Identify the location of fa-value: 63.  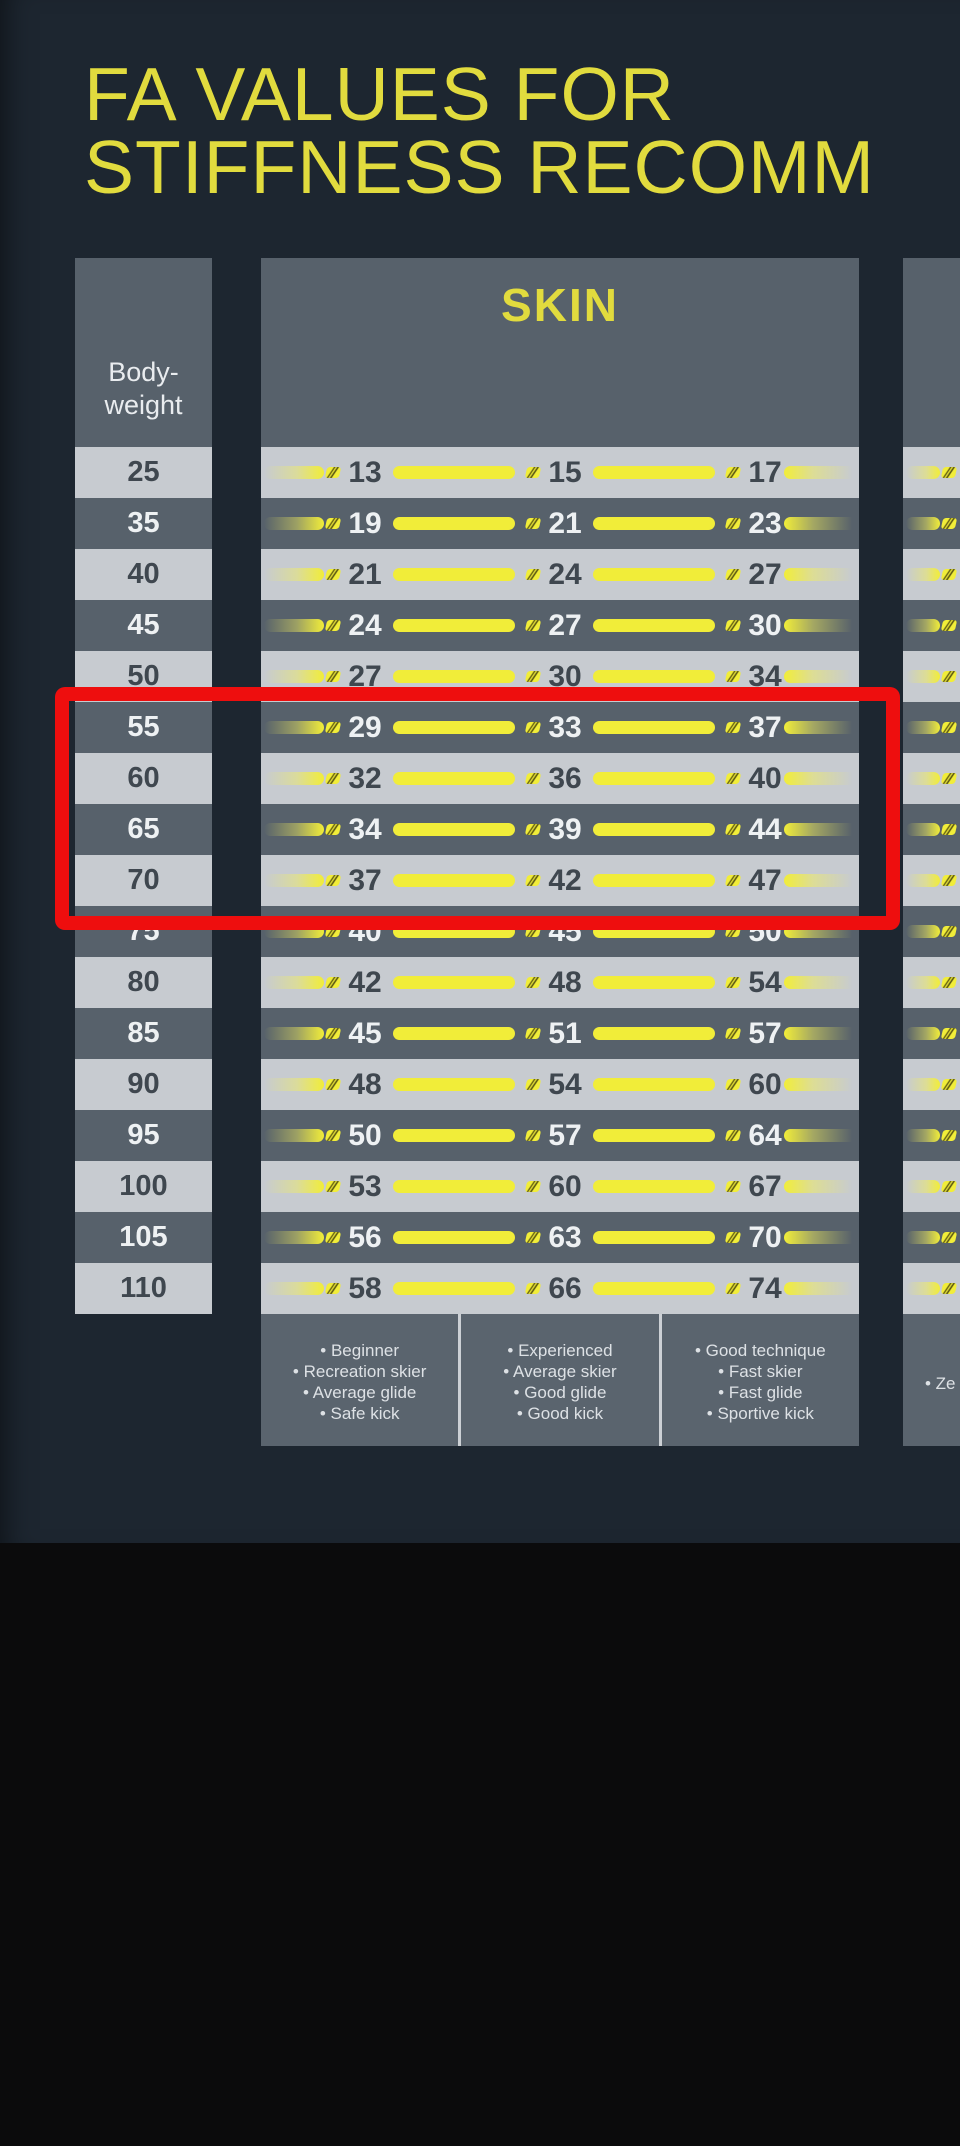
(565, 1237).